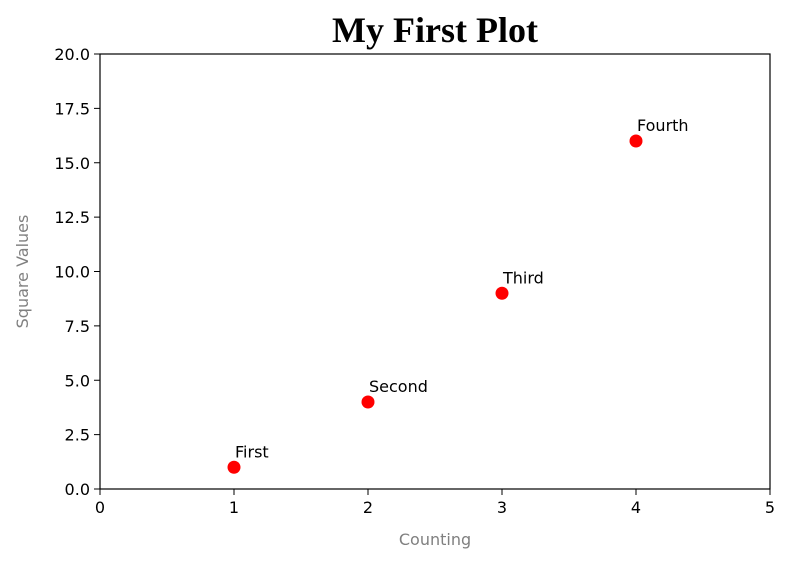  What do you see at coordinates (77, 489) in the screenshot?
I see `y-tick-label: 0.0` at bounding box center [77, 489].